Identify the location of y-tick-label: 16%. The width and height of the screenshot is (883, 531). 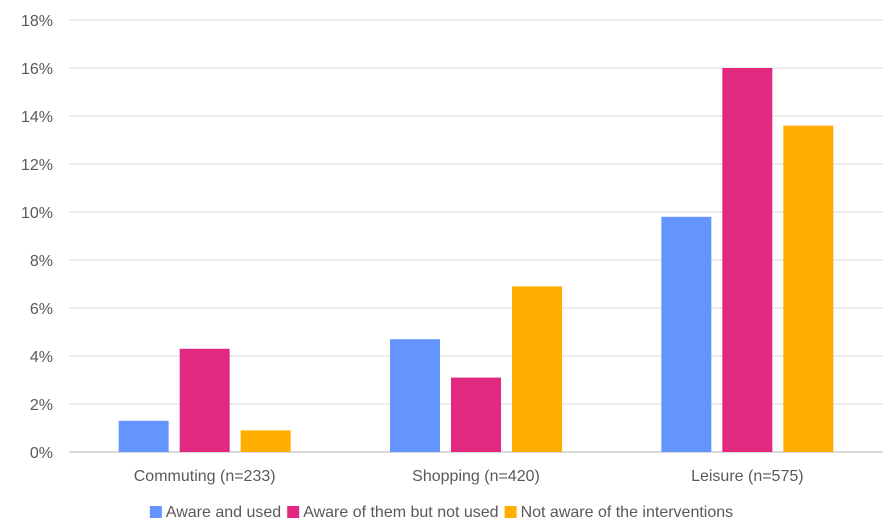
(37, 69).